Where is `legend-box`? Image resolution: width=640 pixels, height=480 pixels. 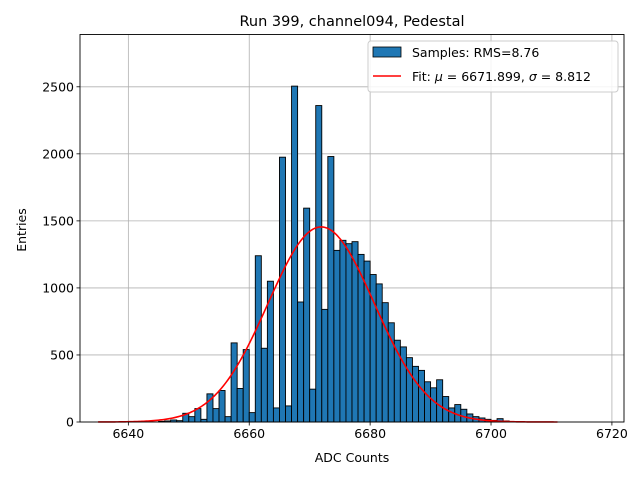
legend-box is located at coordinates (493, 66).